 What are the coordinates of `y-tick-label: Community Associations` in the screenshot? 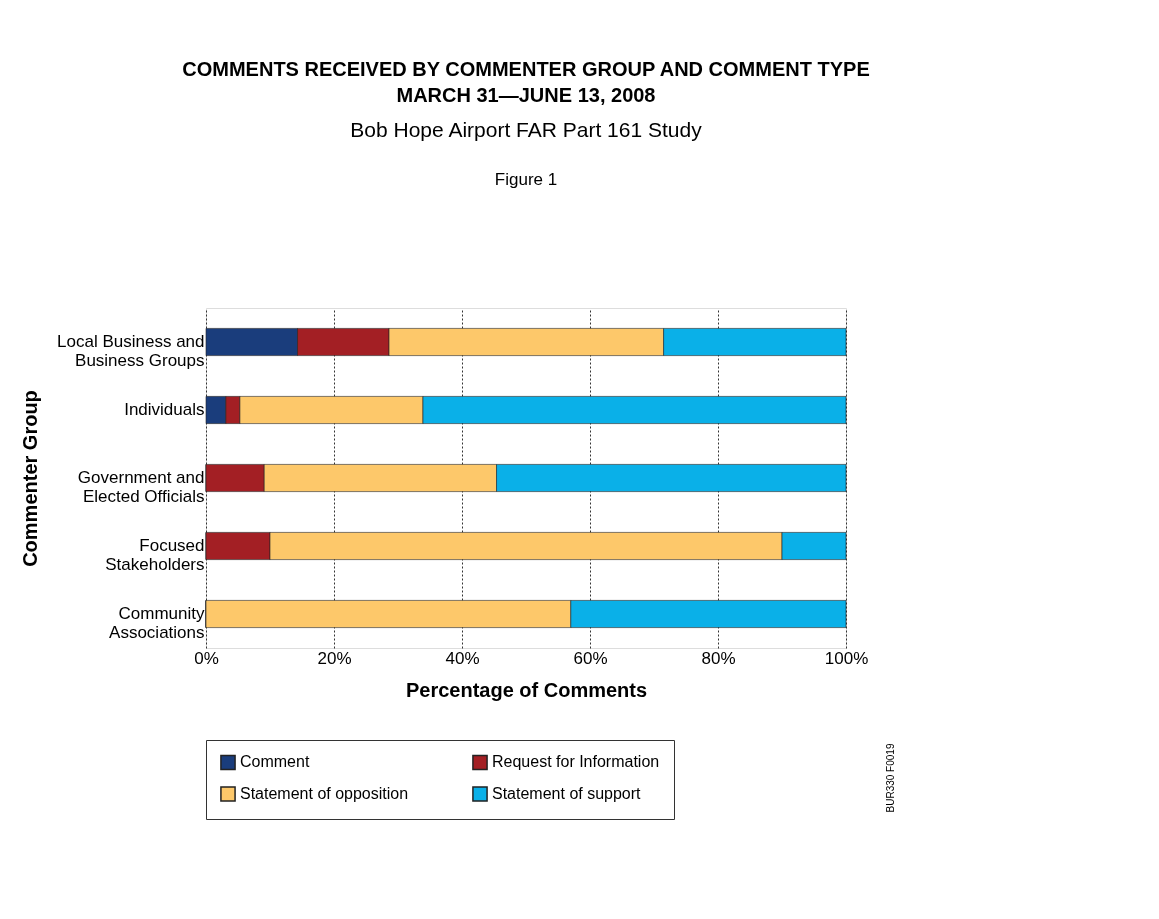 It's located at (157, 623).